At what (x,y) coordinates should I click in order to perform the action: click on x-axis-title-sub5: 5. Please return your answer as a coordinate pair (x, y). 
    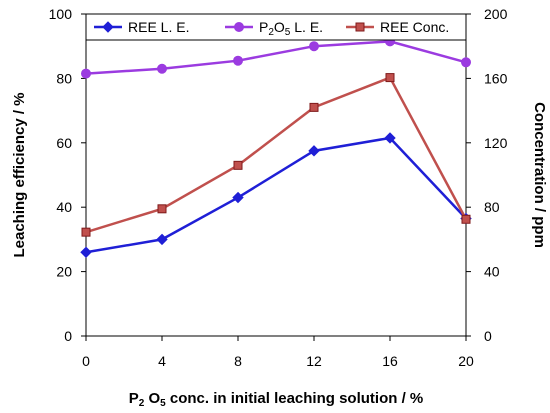
    Looking at the image, I should click on (163, 403).